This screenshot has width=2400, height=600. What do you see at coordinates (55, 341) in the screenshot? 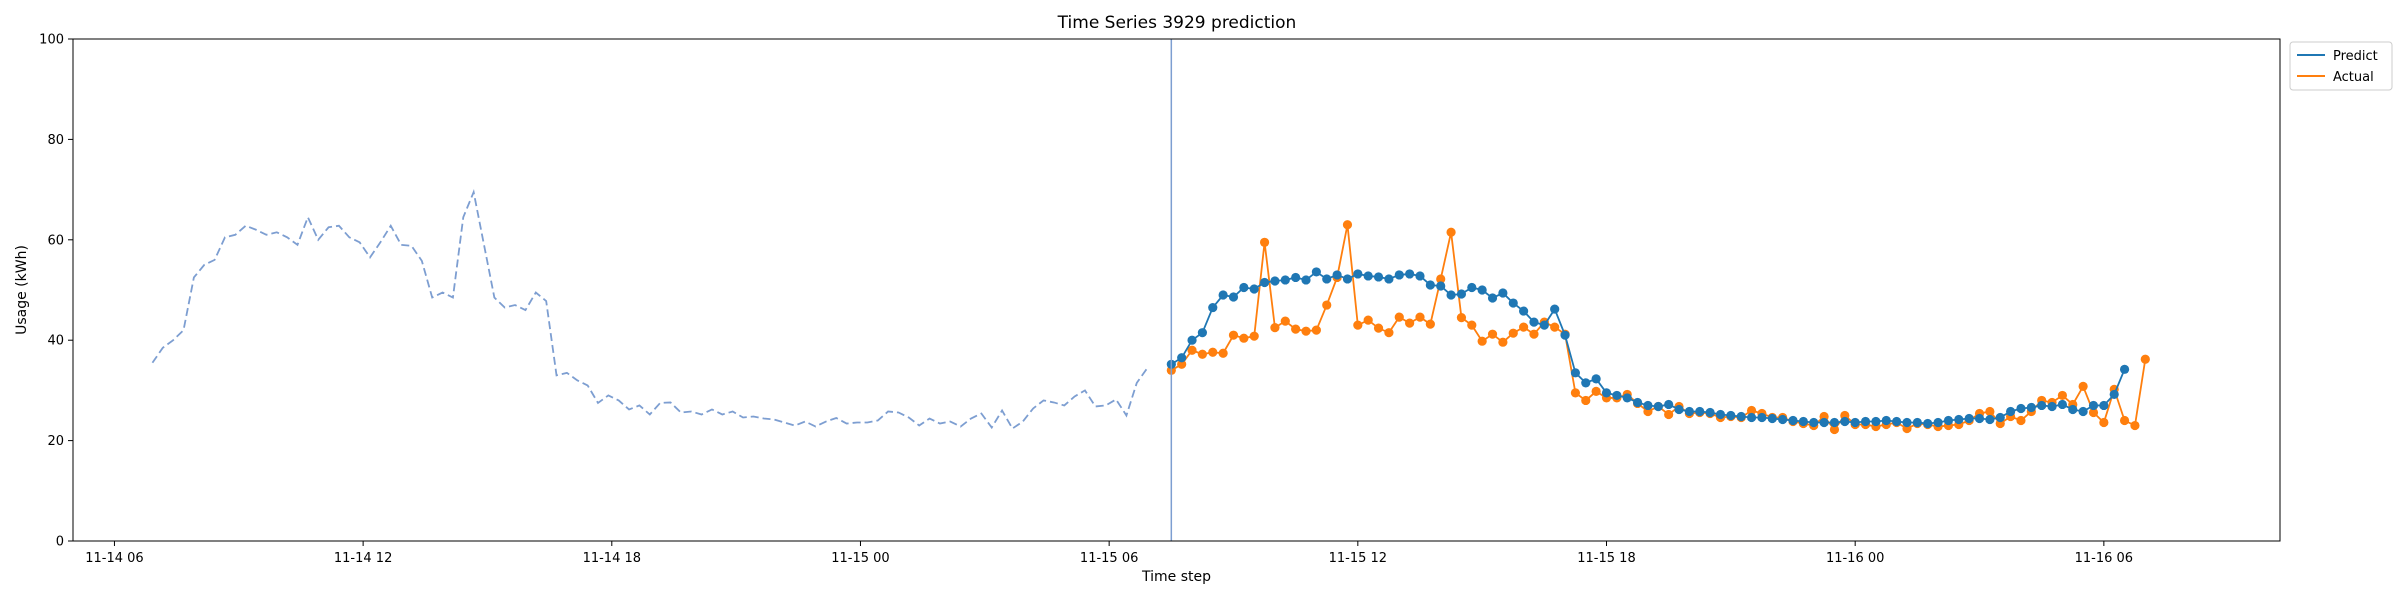
I see `y-tick-label: 40` at bounding box center [55, 341].